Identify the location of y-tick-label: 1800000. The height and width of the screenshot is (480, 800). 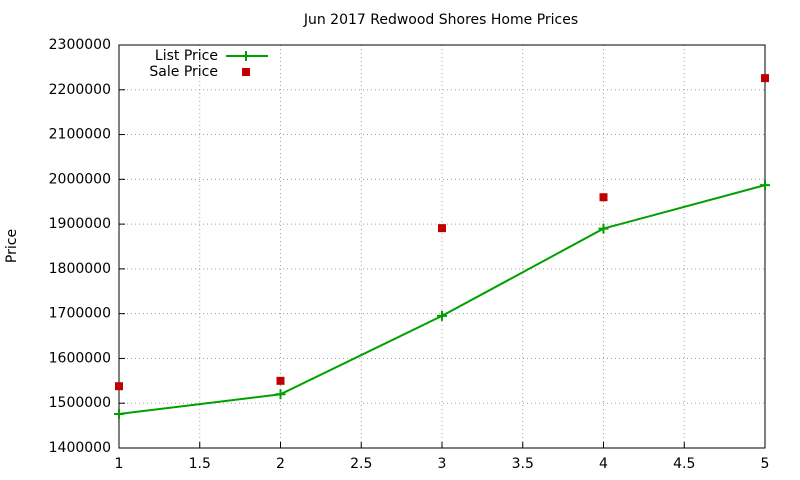
(80, 269).